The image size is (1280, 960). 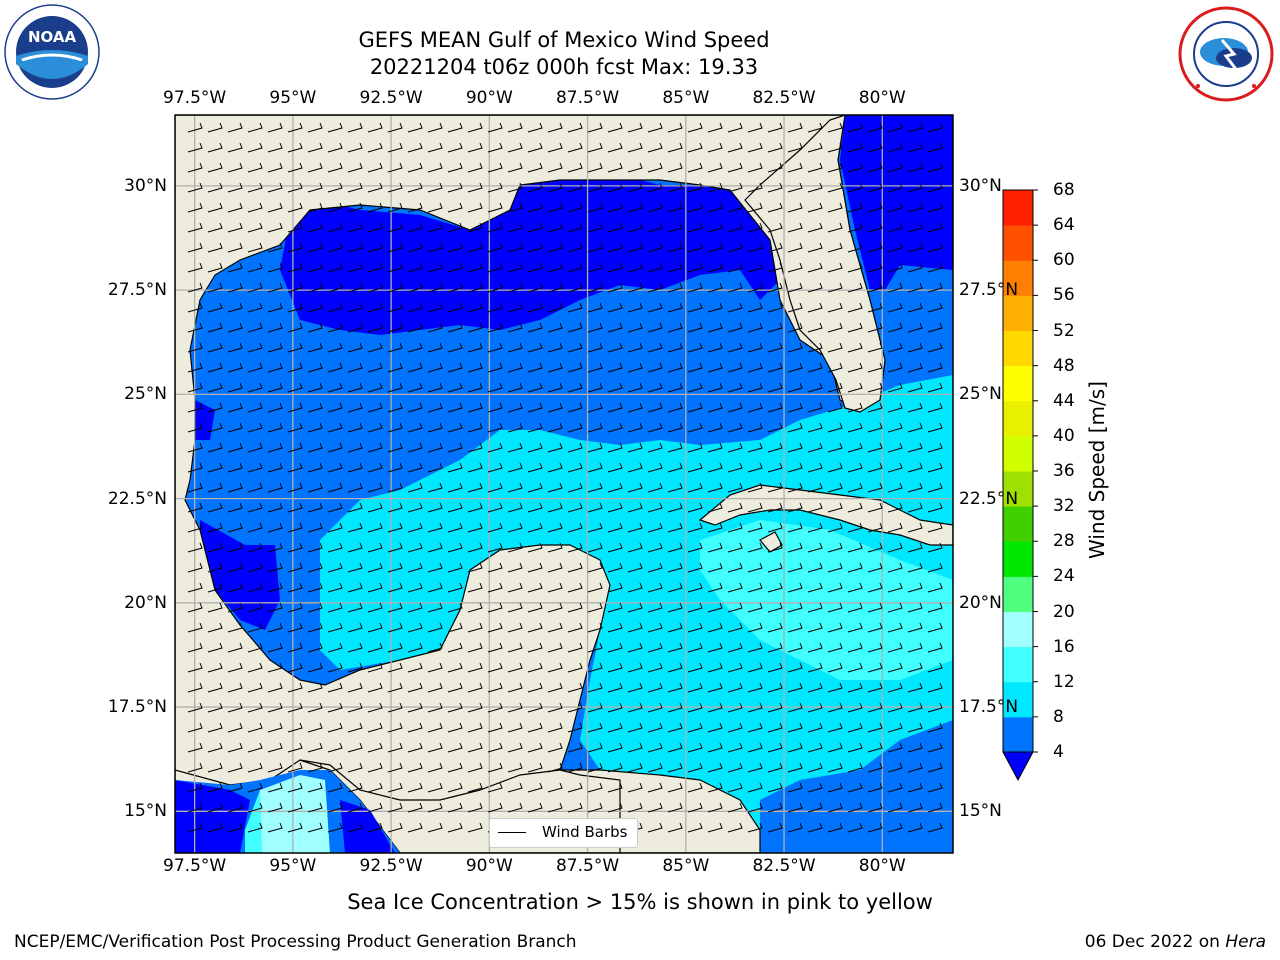 I want to click on lon-tick-top: 87.5°W, so click(x=587, y=98).